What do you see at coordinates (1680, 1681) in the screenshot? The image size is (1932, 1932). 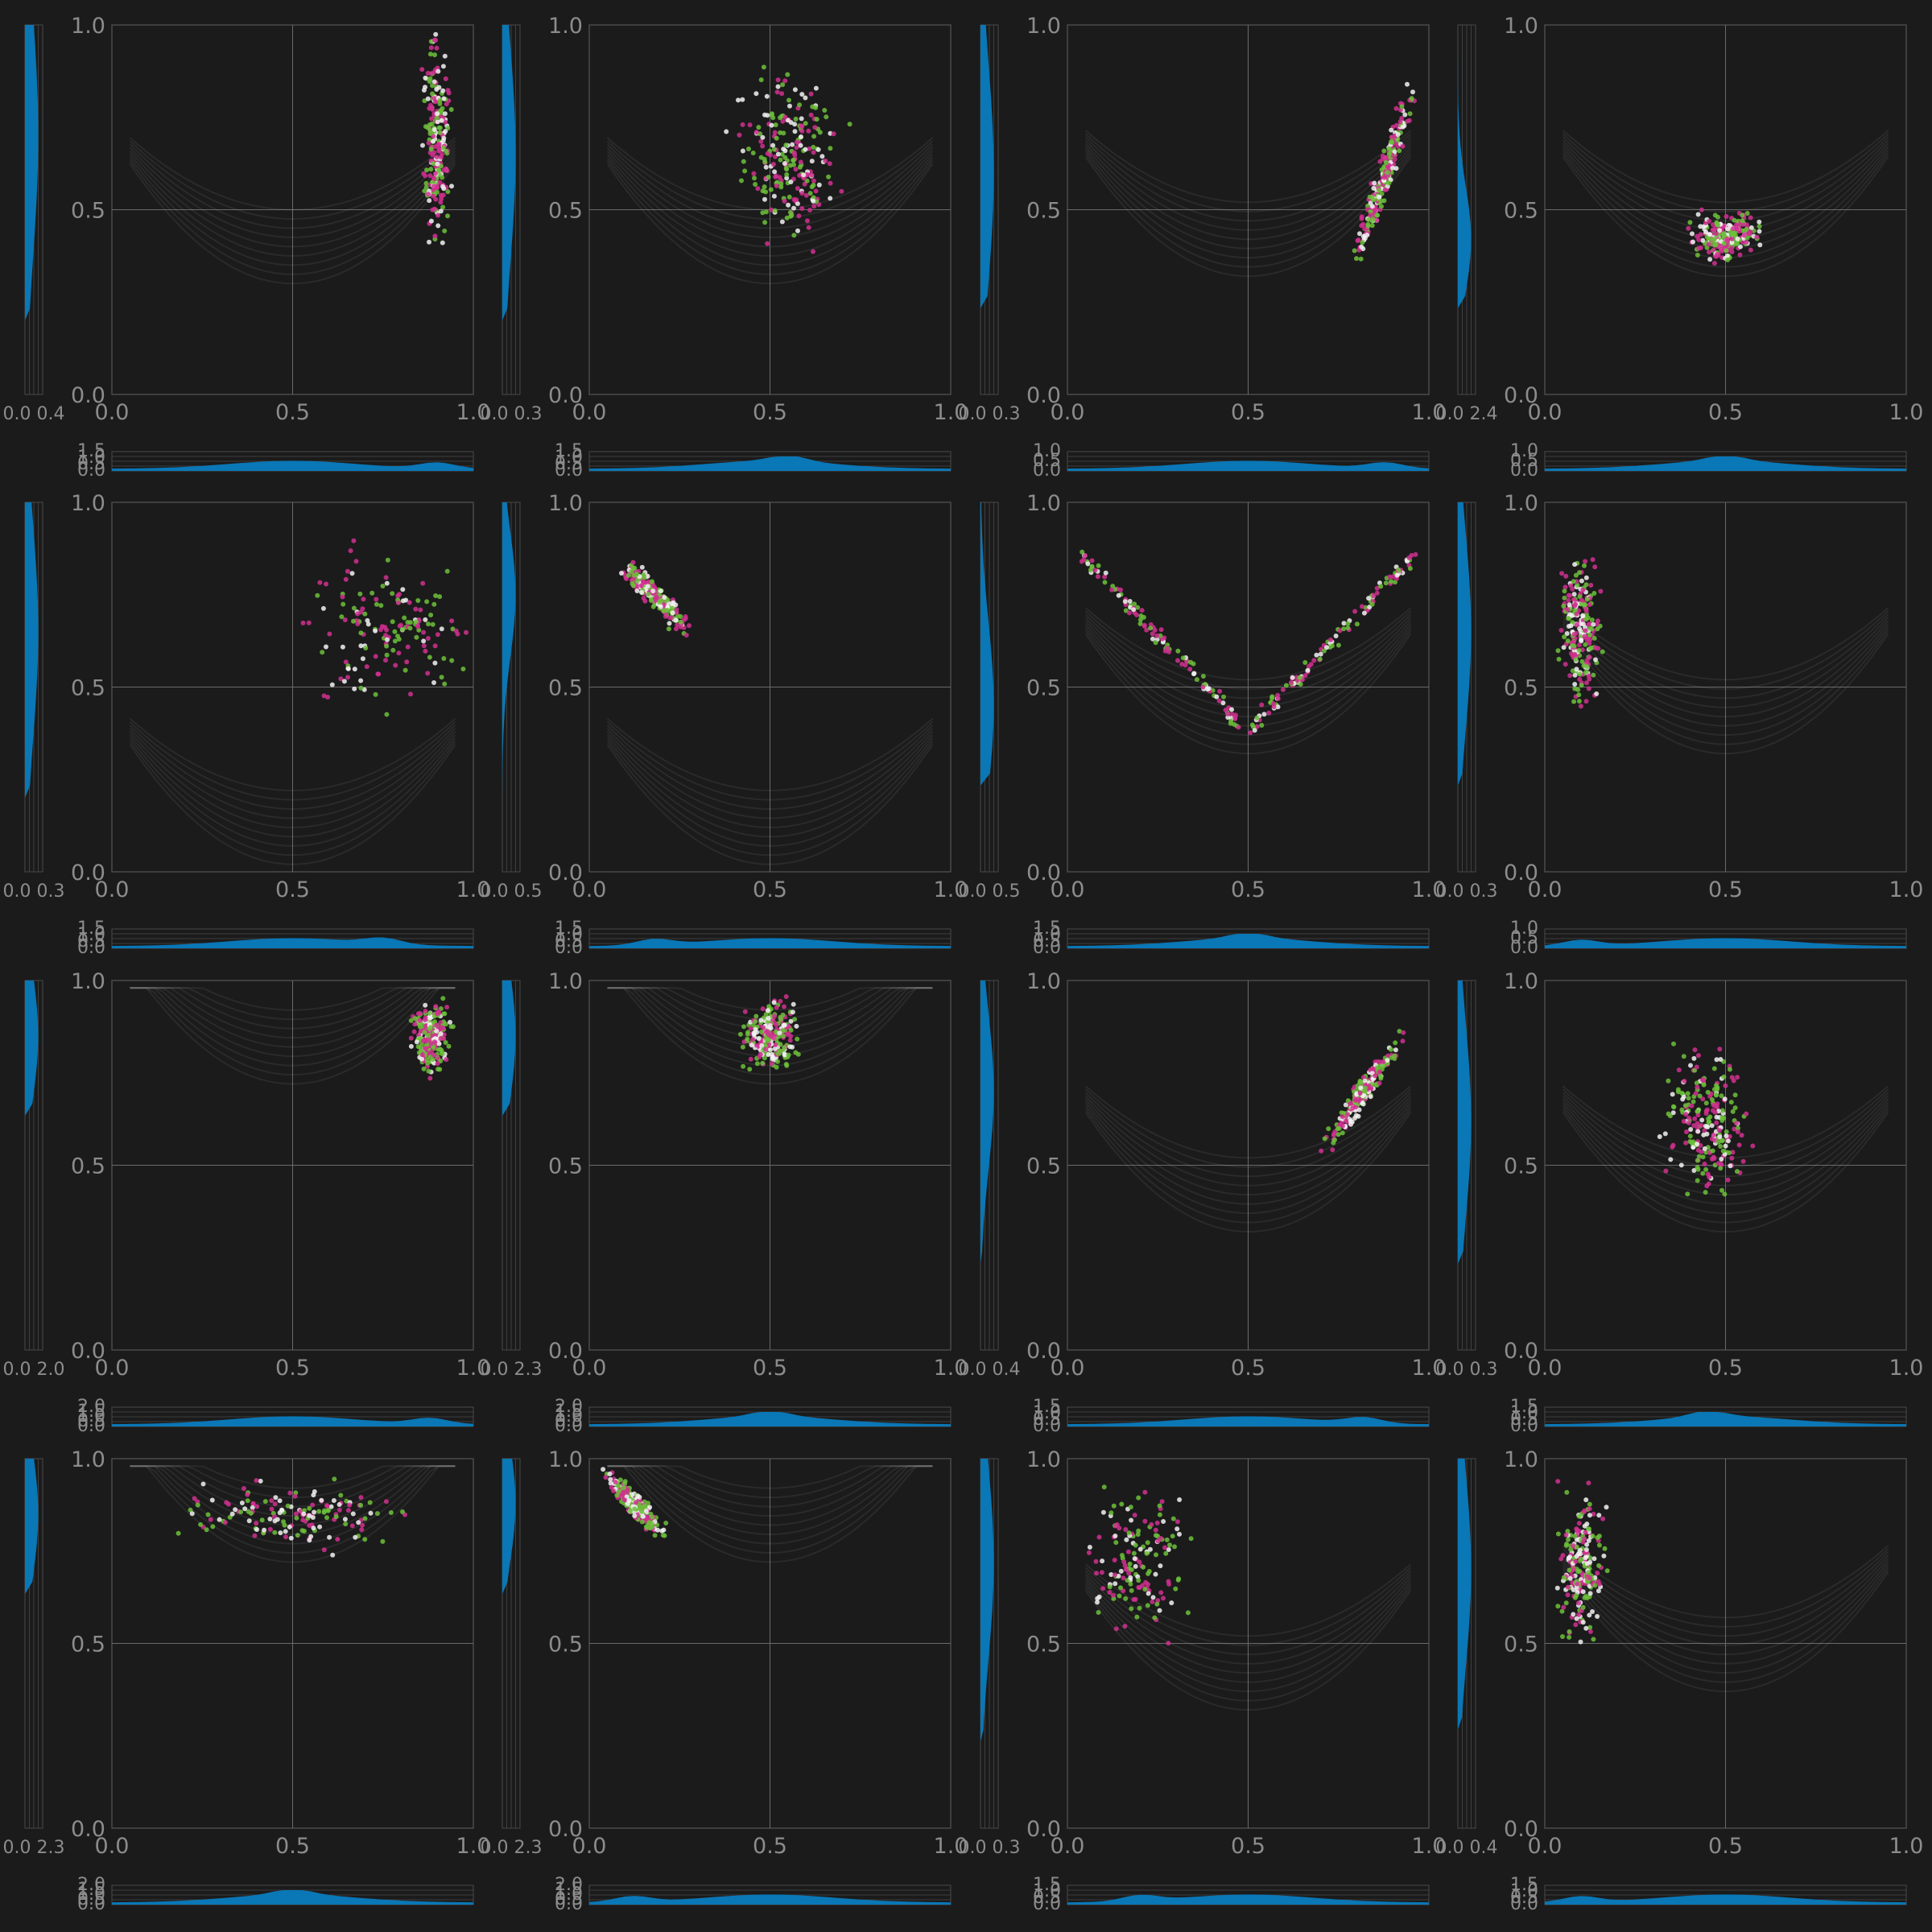 I see `panel-r4c4: 0.0 0.5 1.00.00.51.00.0 0.41.51.00.50.0` at bounding box center [1680, 1681].